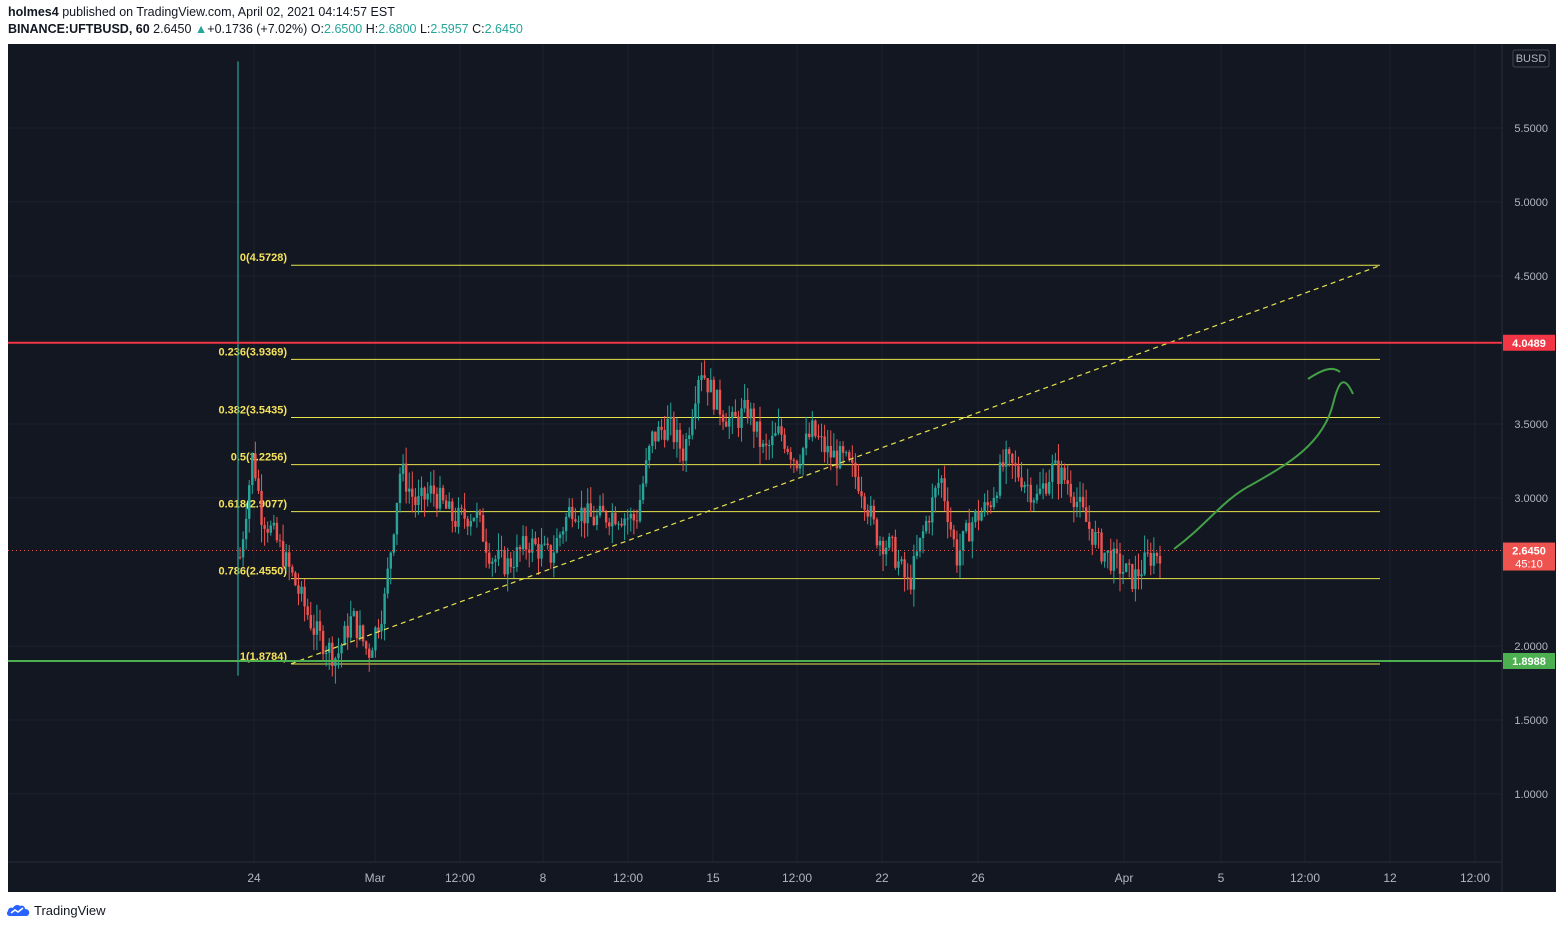  What do you see at coordinates (397, 29) in the screenshot?
I see `high-value: 2.6800` at bounding box center [397, 29].